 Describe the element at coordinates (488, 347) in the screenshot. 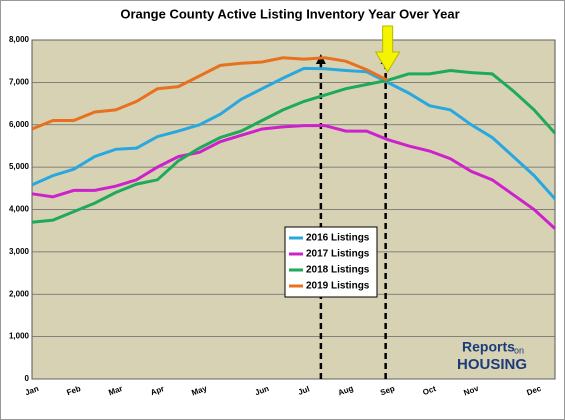

I see `logo-text: Reports` at that location.